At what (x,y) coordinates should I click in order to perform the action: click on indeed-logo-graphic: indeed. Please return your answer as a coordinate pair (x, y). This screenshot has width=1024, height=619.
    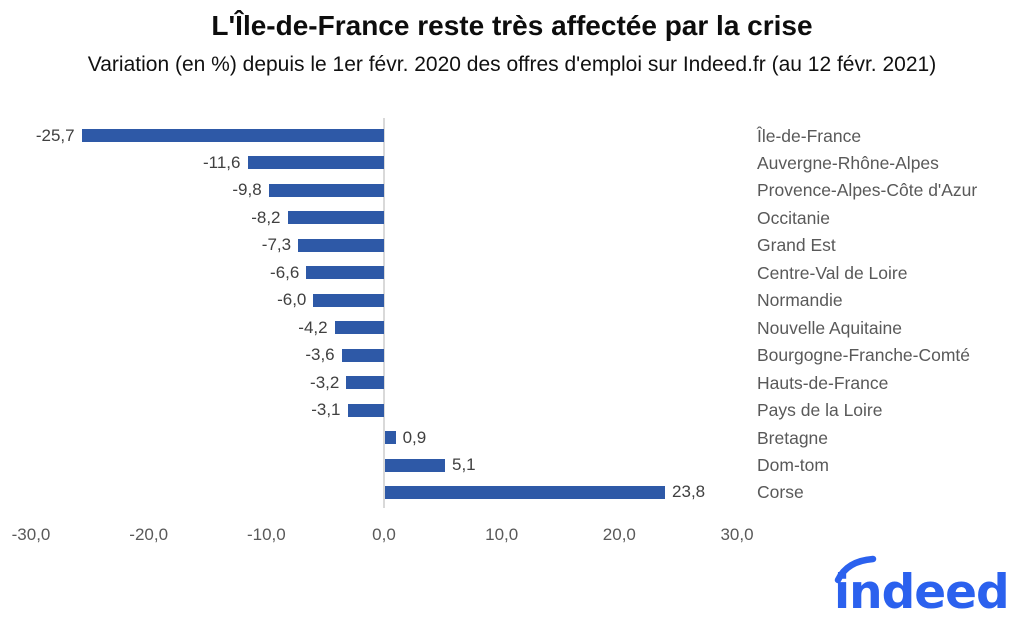
    Looking at the image, I should click on (922, 587).